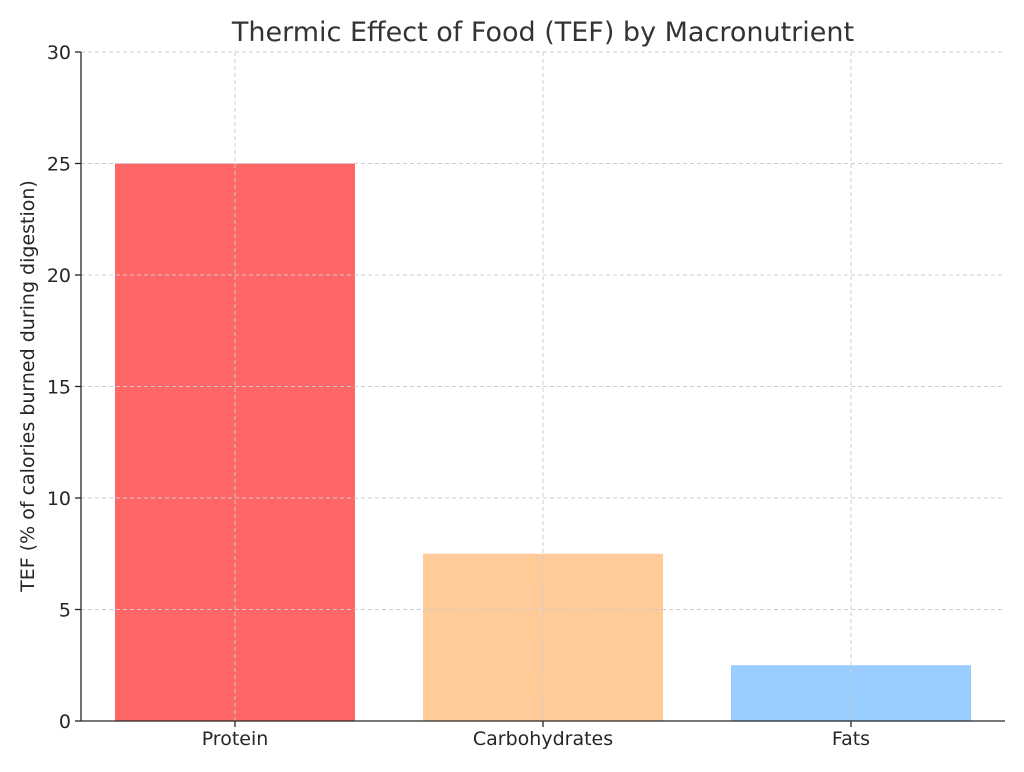  I want to click on x-tick-label: Carbohydrates, so click(543, 739).